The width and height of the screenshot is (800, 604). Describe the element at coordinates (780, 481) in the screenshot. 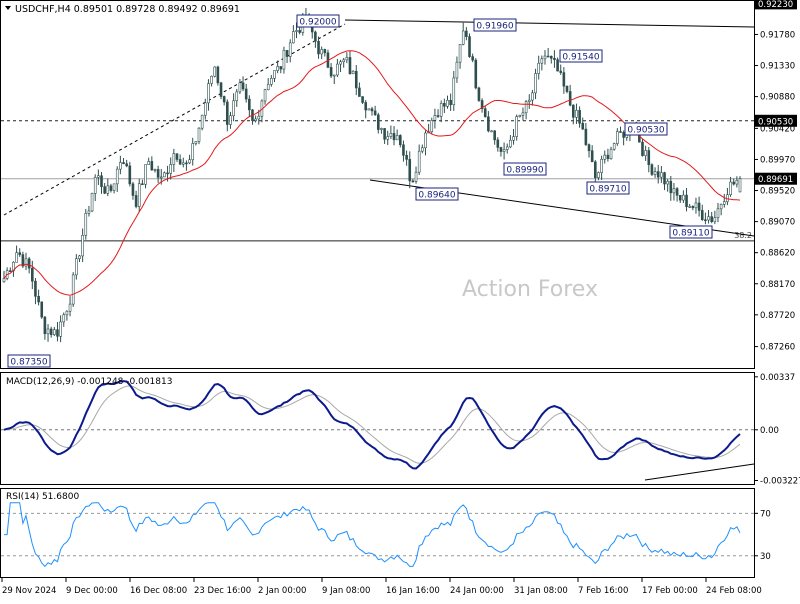

I see `macd-tick-label: -0.003227` at that location.